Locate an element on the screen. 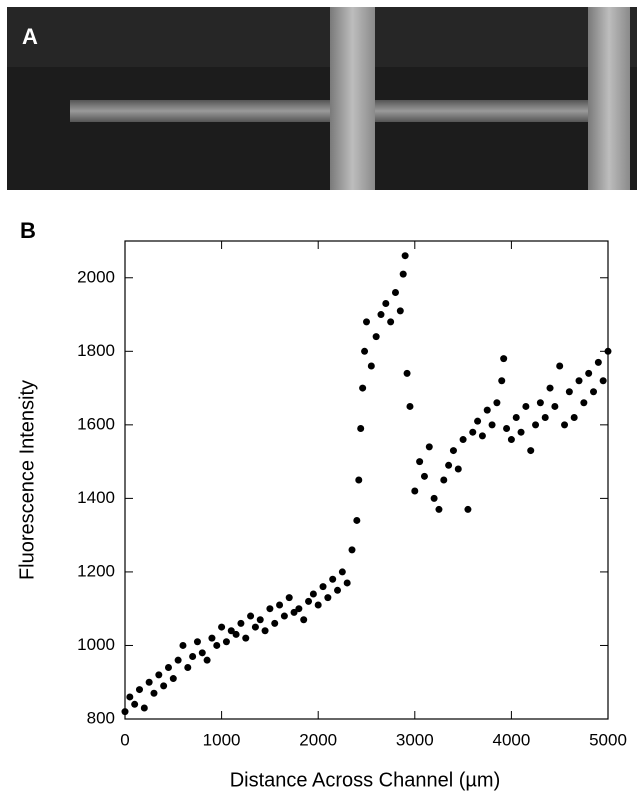  y-tick-label: 1000 is located at coordinates (96, 644).